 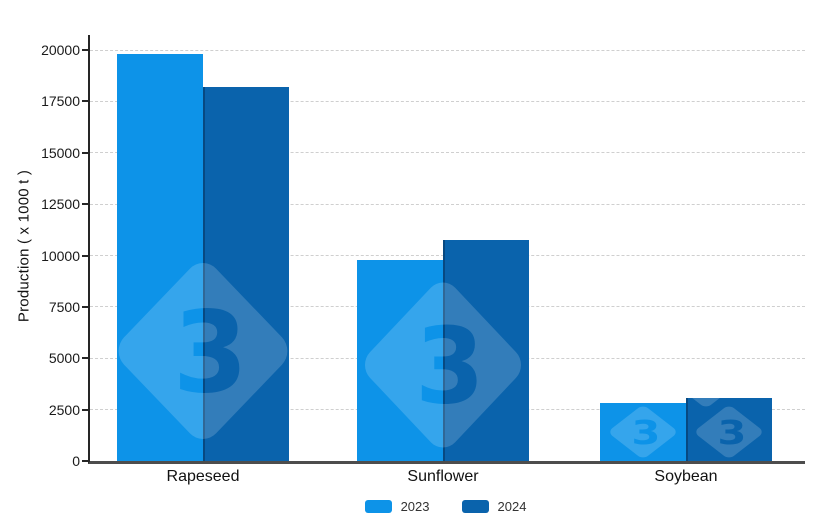 I want to click on y-tick-label-2500: 2500, so click(x=64, y=409).